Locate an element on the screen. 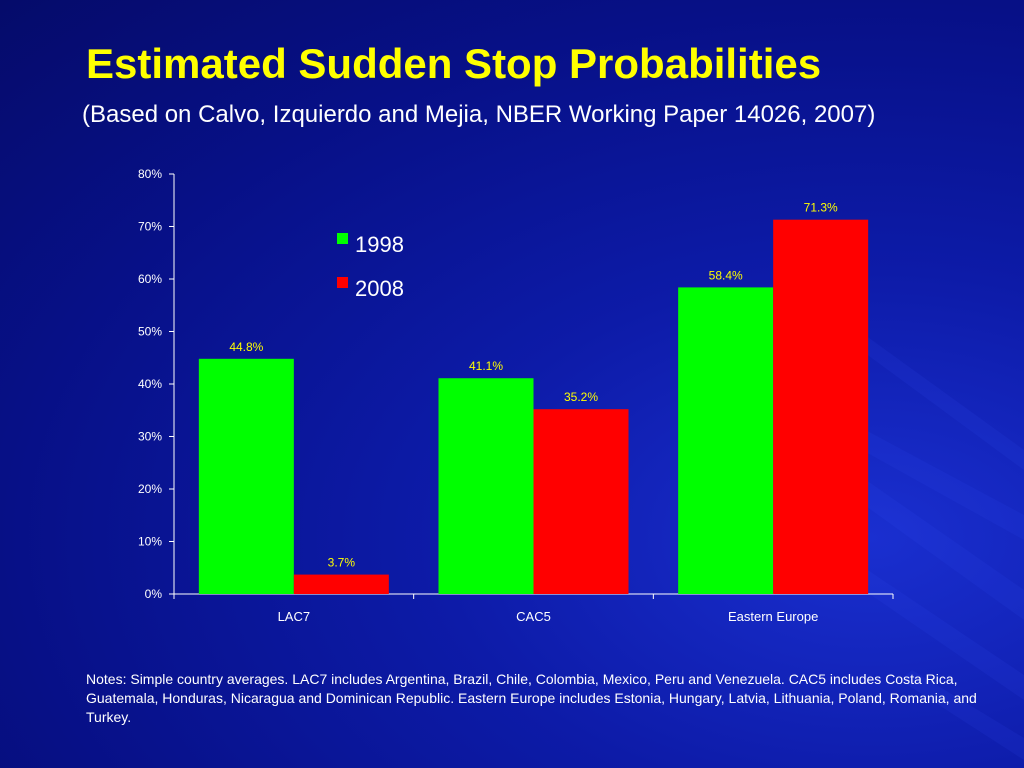 Image resolution: width=1024 pixels, height=768 pixels. x-tick-label: CAC5 is located at coordinates (533, 616).